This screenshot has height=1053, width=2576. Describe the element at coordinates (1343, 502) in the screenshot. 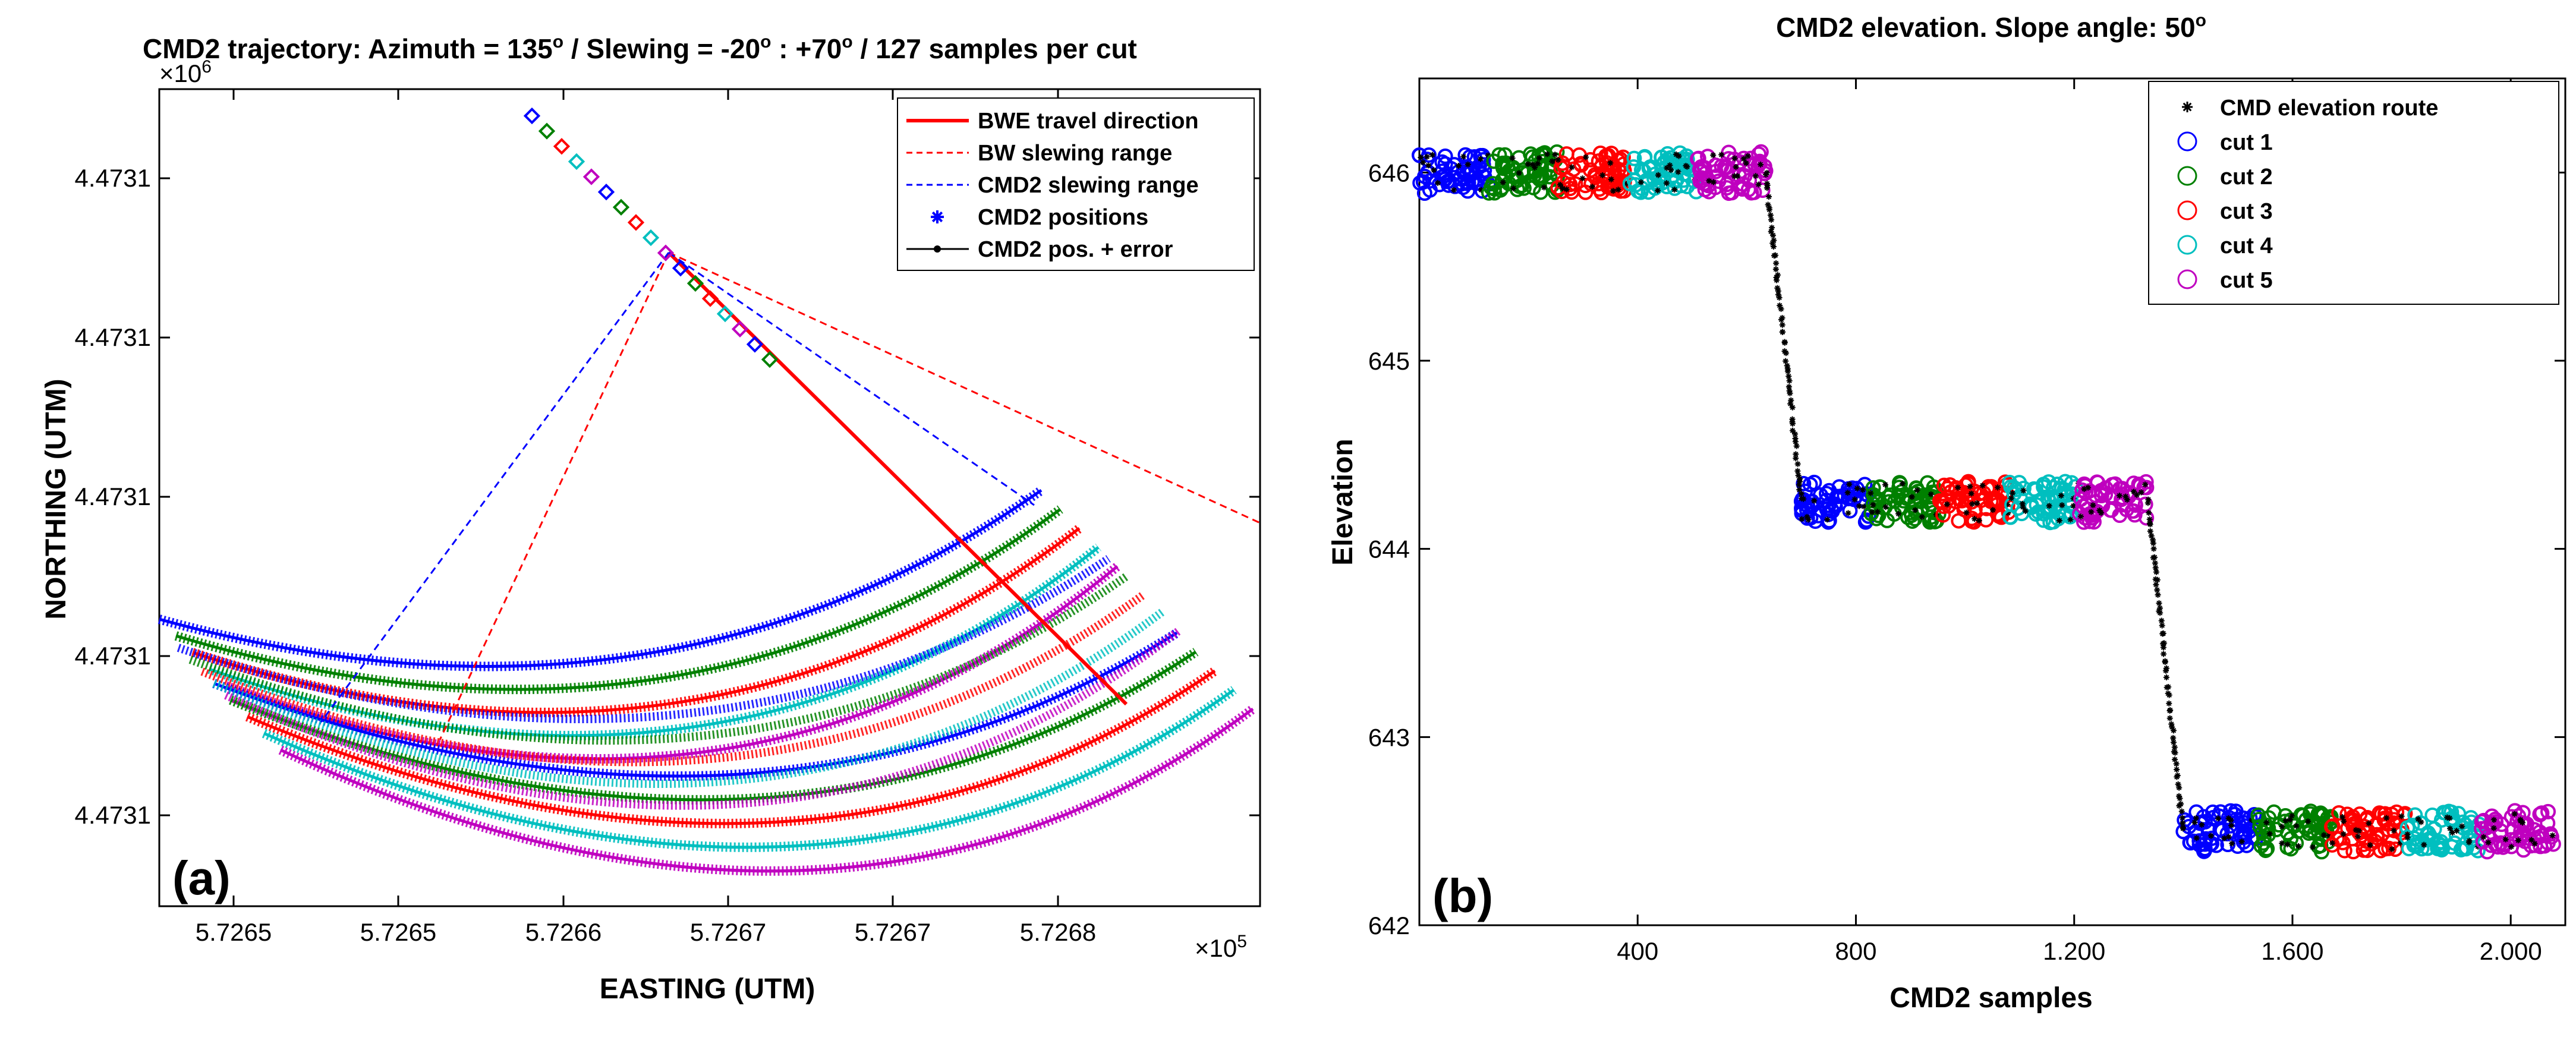

I see `panel-b-y-axis-label: Elevation` at that location.